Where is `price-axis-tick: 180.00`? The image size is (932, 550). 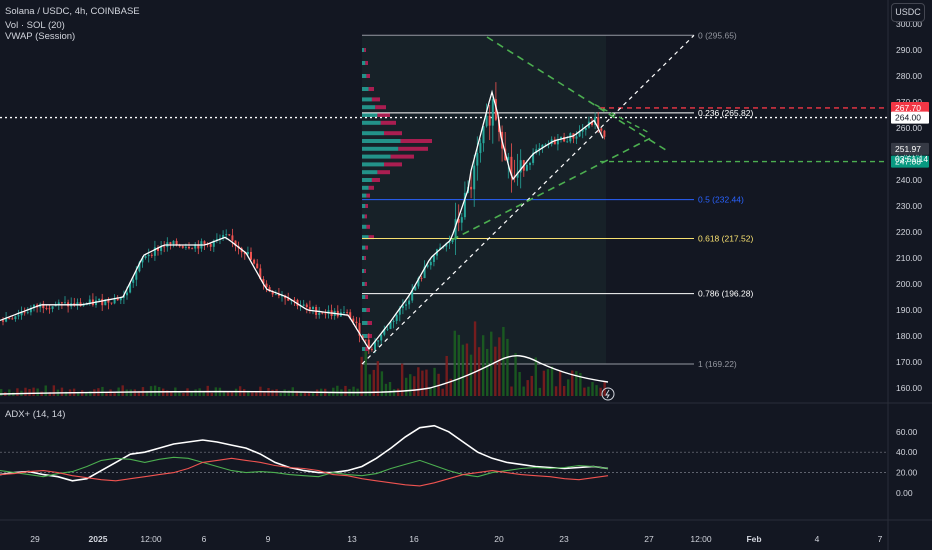
price-axis-tick: 180.00 is located at coordinates (909, 336).